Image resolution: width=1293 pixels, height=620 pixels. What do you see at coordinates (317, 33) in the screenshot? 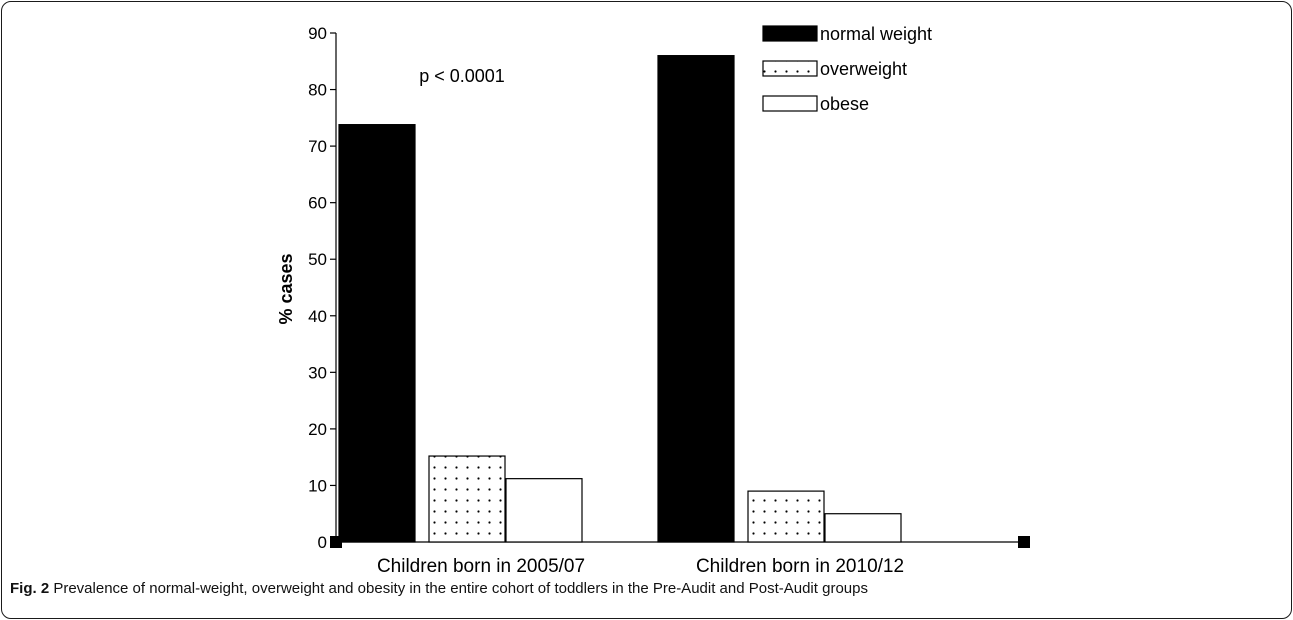
I see `y-tick-label: 90` at bounding box center [317, 33].